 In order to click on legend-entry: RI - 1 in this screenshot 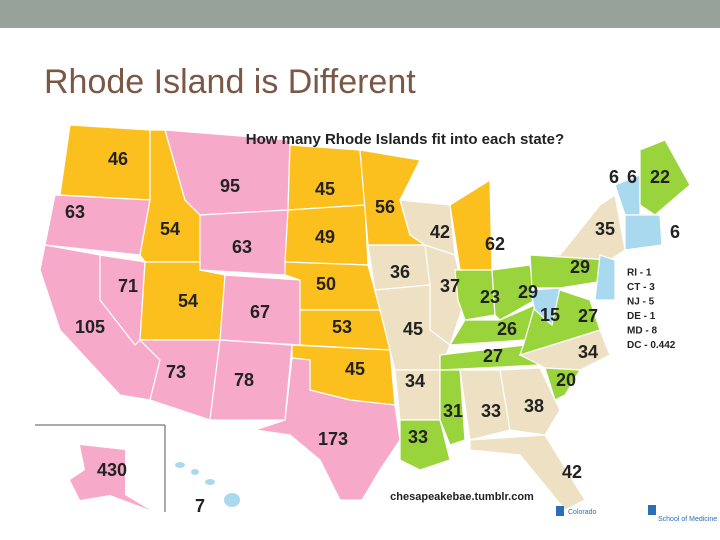, I will do `click(639, 273)`.